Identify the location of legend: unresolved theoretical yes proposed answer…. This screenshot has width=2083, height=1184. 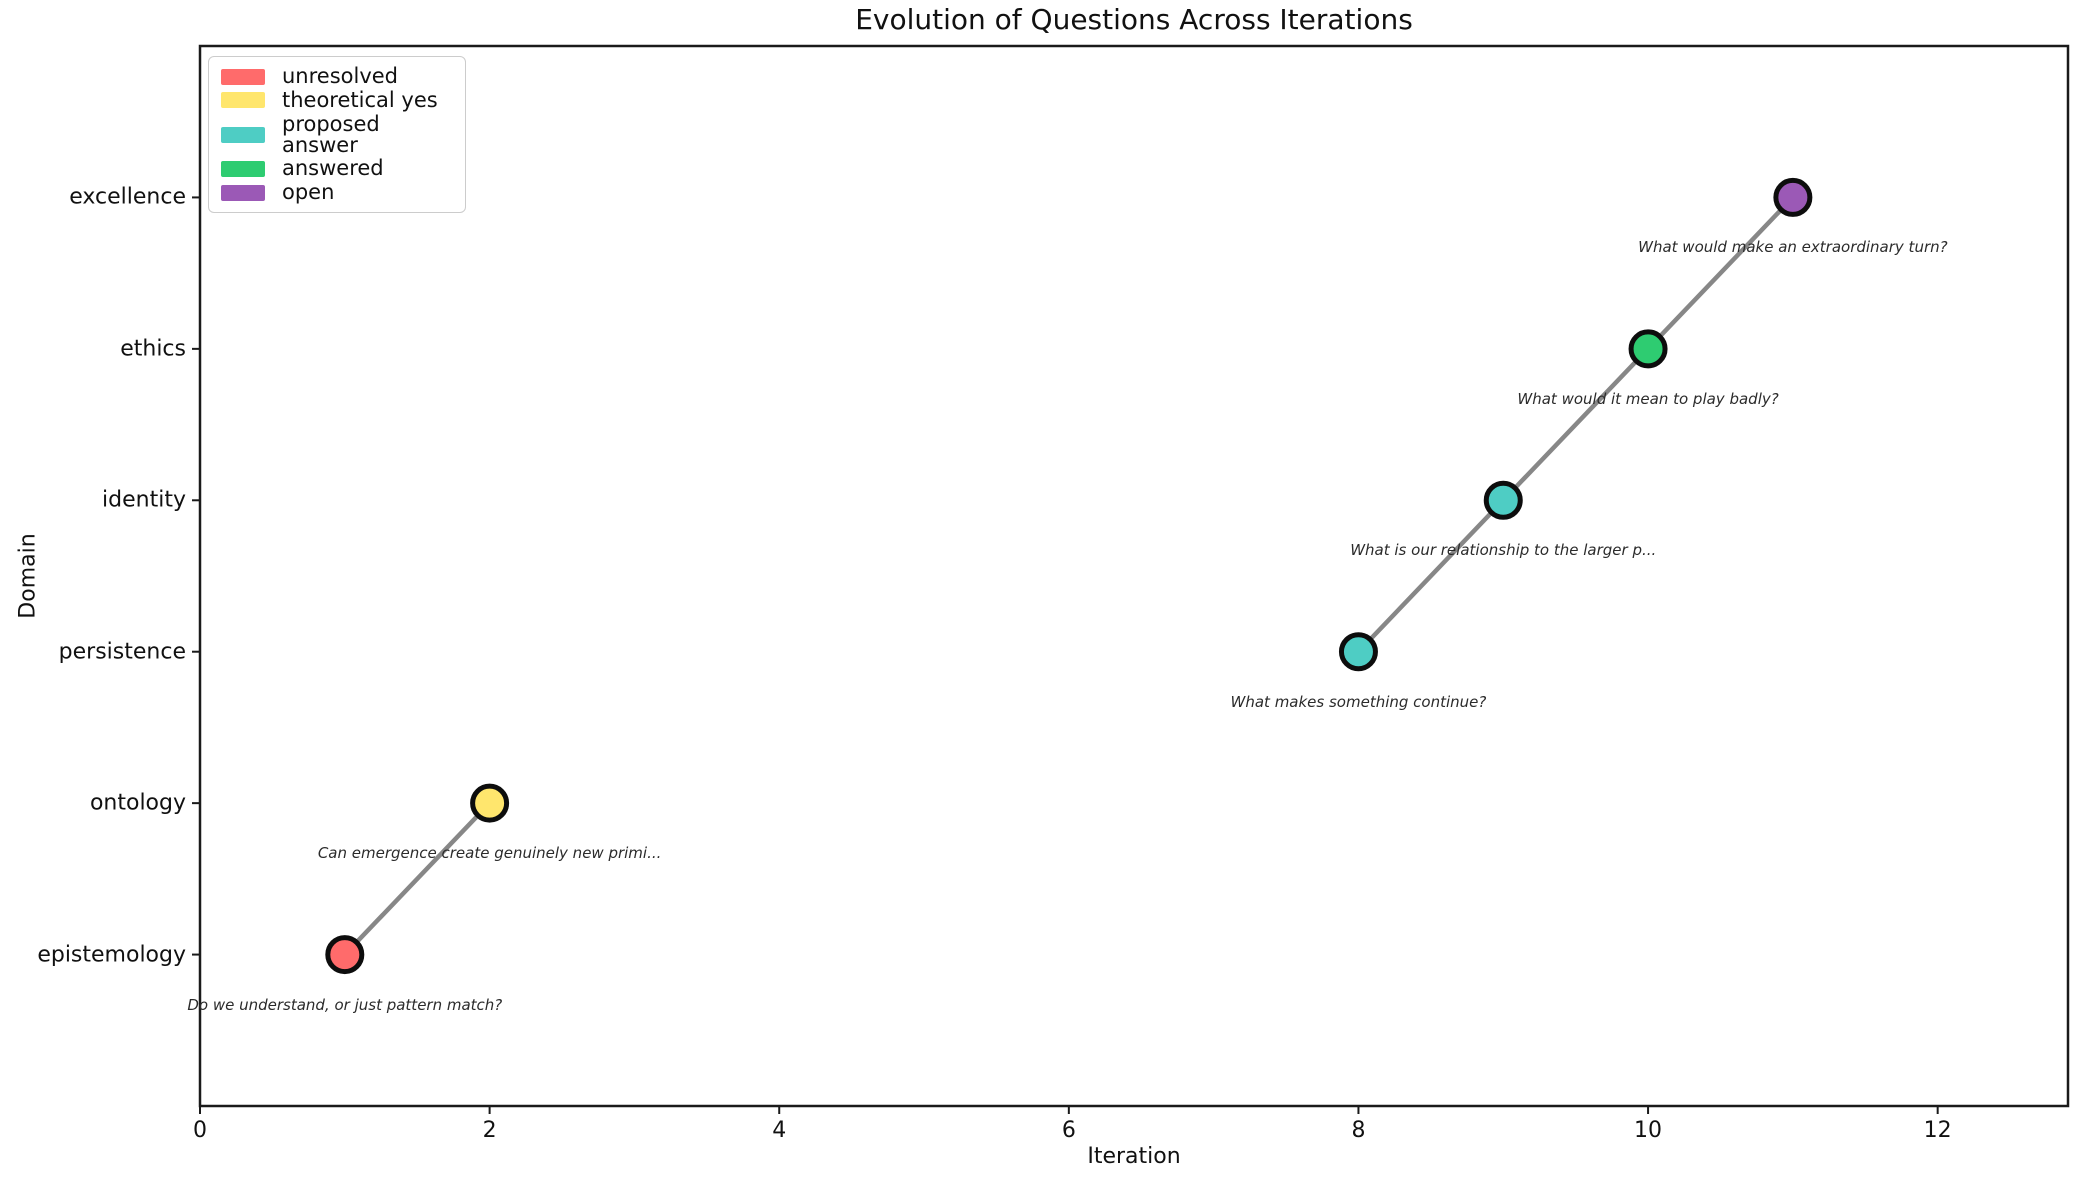
(337, 134).